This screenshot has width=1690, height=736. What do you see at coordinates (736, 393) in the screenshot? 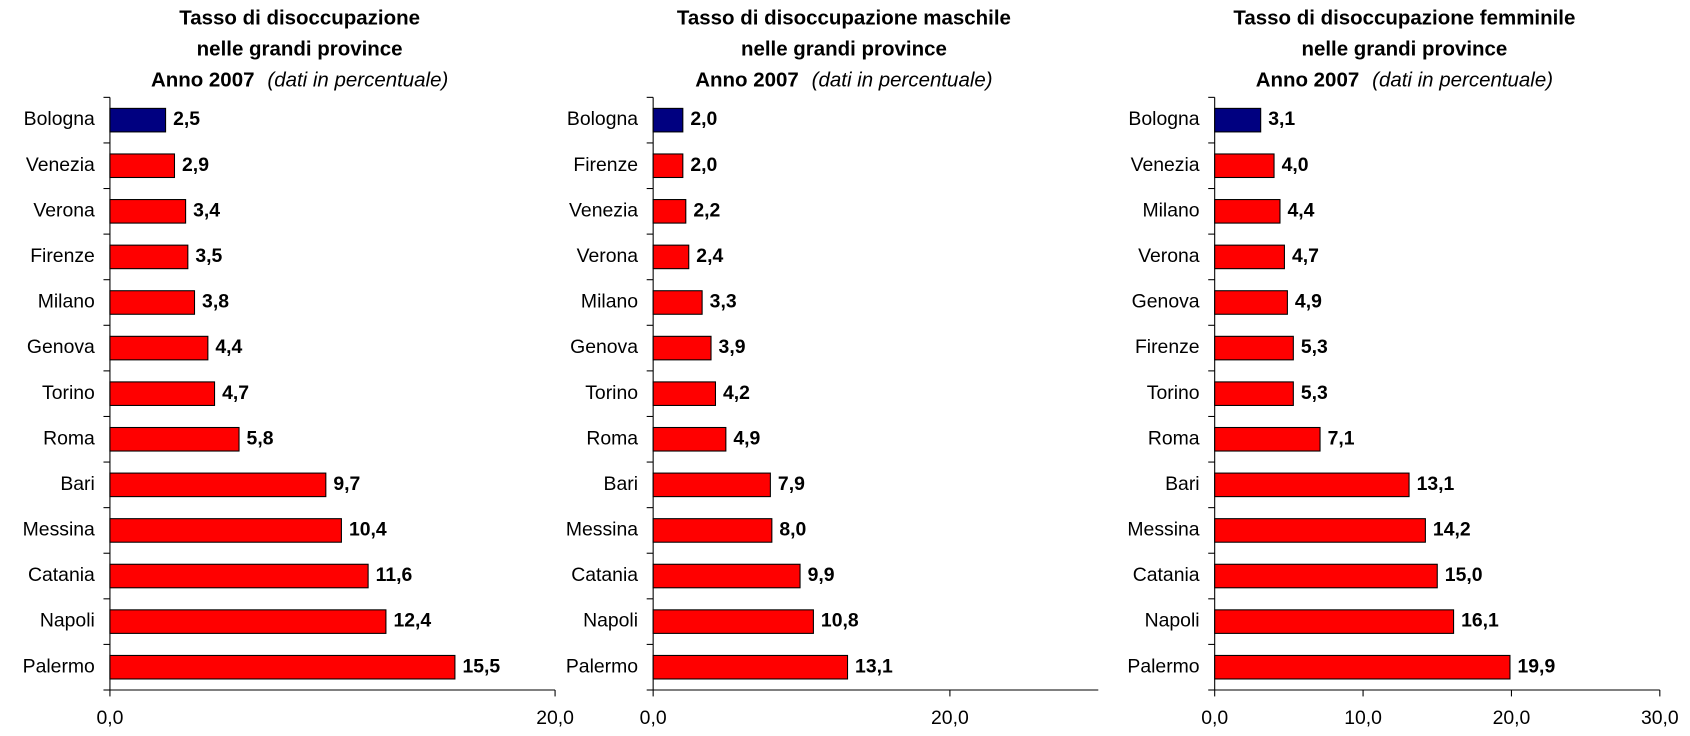
I see `value-label: 4,2` at bounding box center [736, 393].